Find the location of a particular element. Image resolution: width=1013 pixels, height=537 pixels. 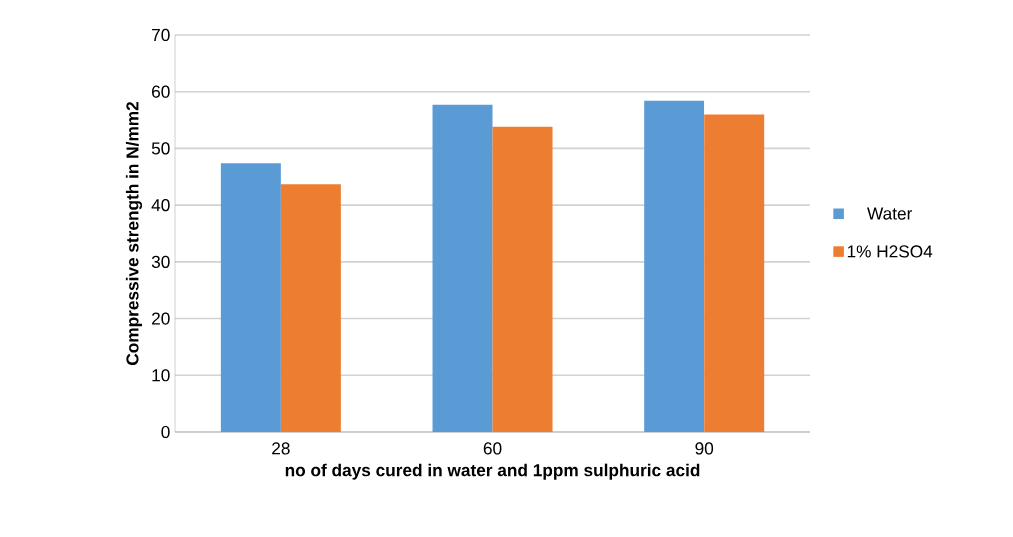

y-tick-label: 70 is located at coordinates (161, 35).